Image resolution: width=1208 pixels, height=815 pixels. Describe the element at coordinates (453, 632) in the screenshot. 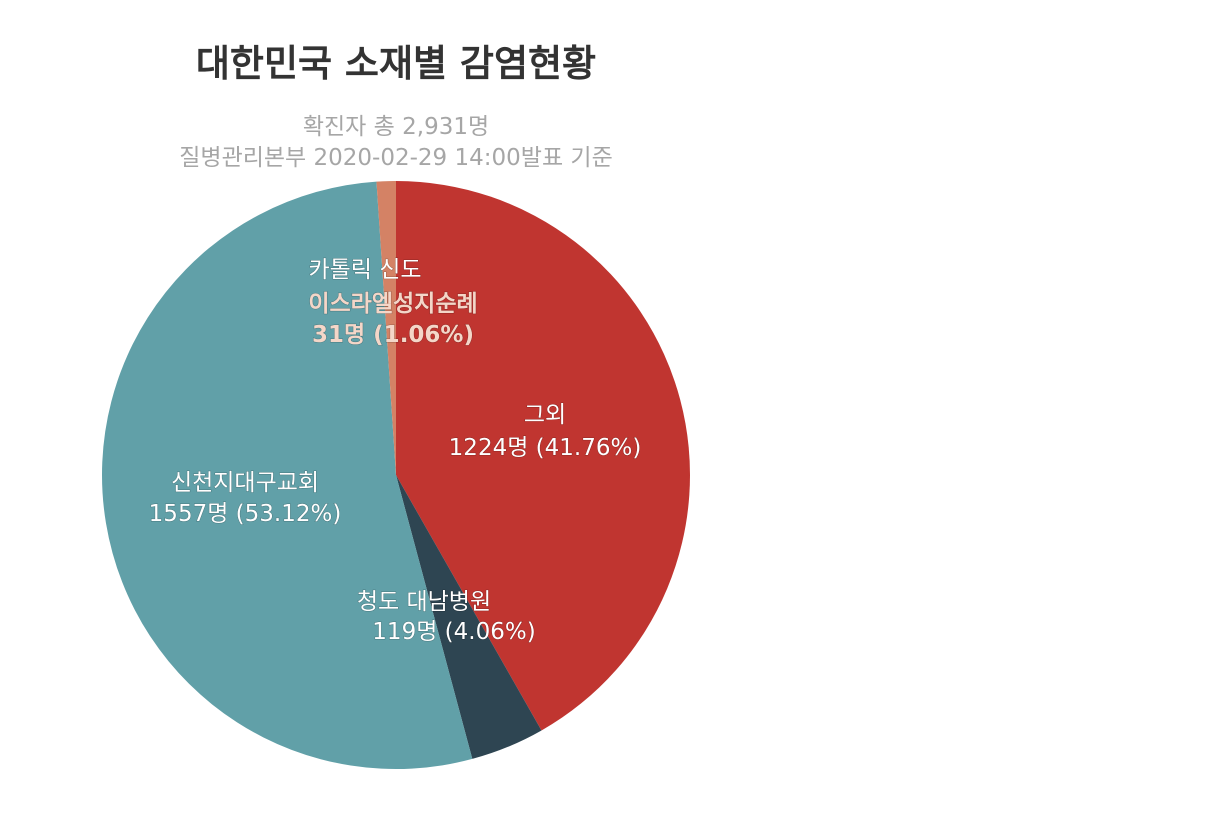

I see `slice-label-cheongdo-value: 119명 (4.06%)` at that location.